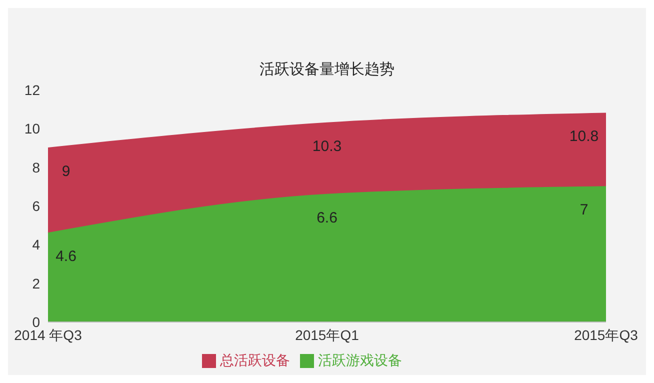  I want to click on y-tick-label: 2, so click(36, 283).